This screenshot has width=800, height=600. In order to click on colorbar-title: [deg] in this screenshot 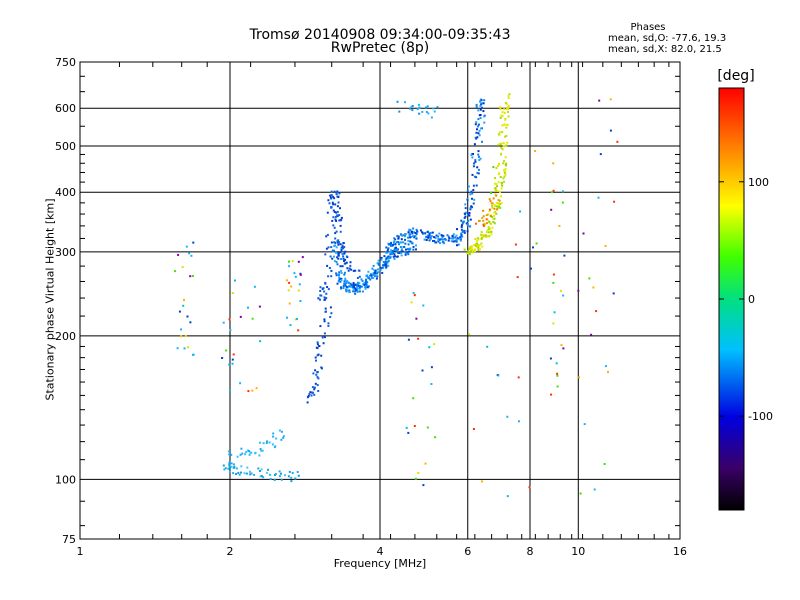, I will do `click(736, 76)`.